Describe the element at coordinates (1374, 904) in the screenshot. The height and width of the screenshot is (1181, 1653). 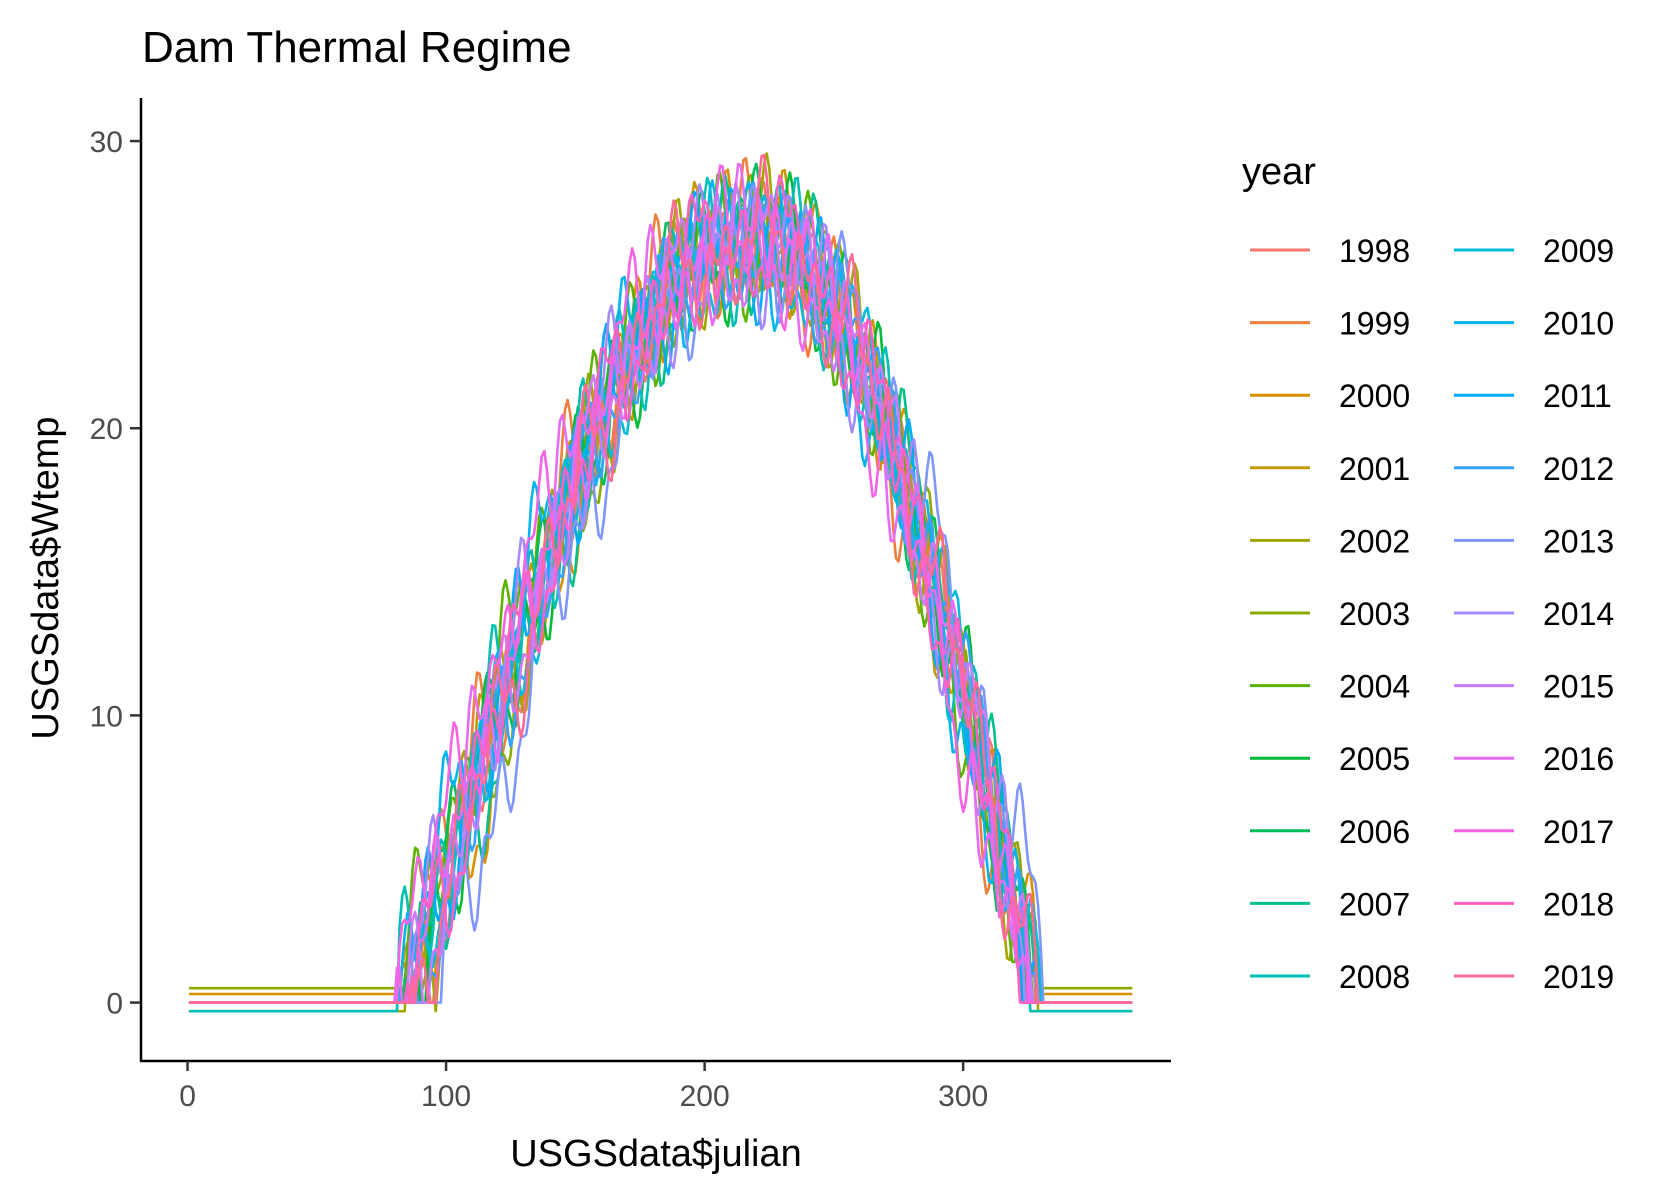
I see `legend-label-2007: 2007` at that location.